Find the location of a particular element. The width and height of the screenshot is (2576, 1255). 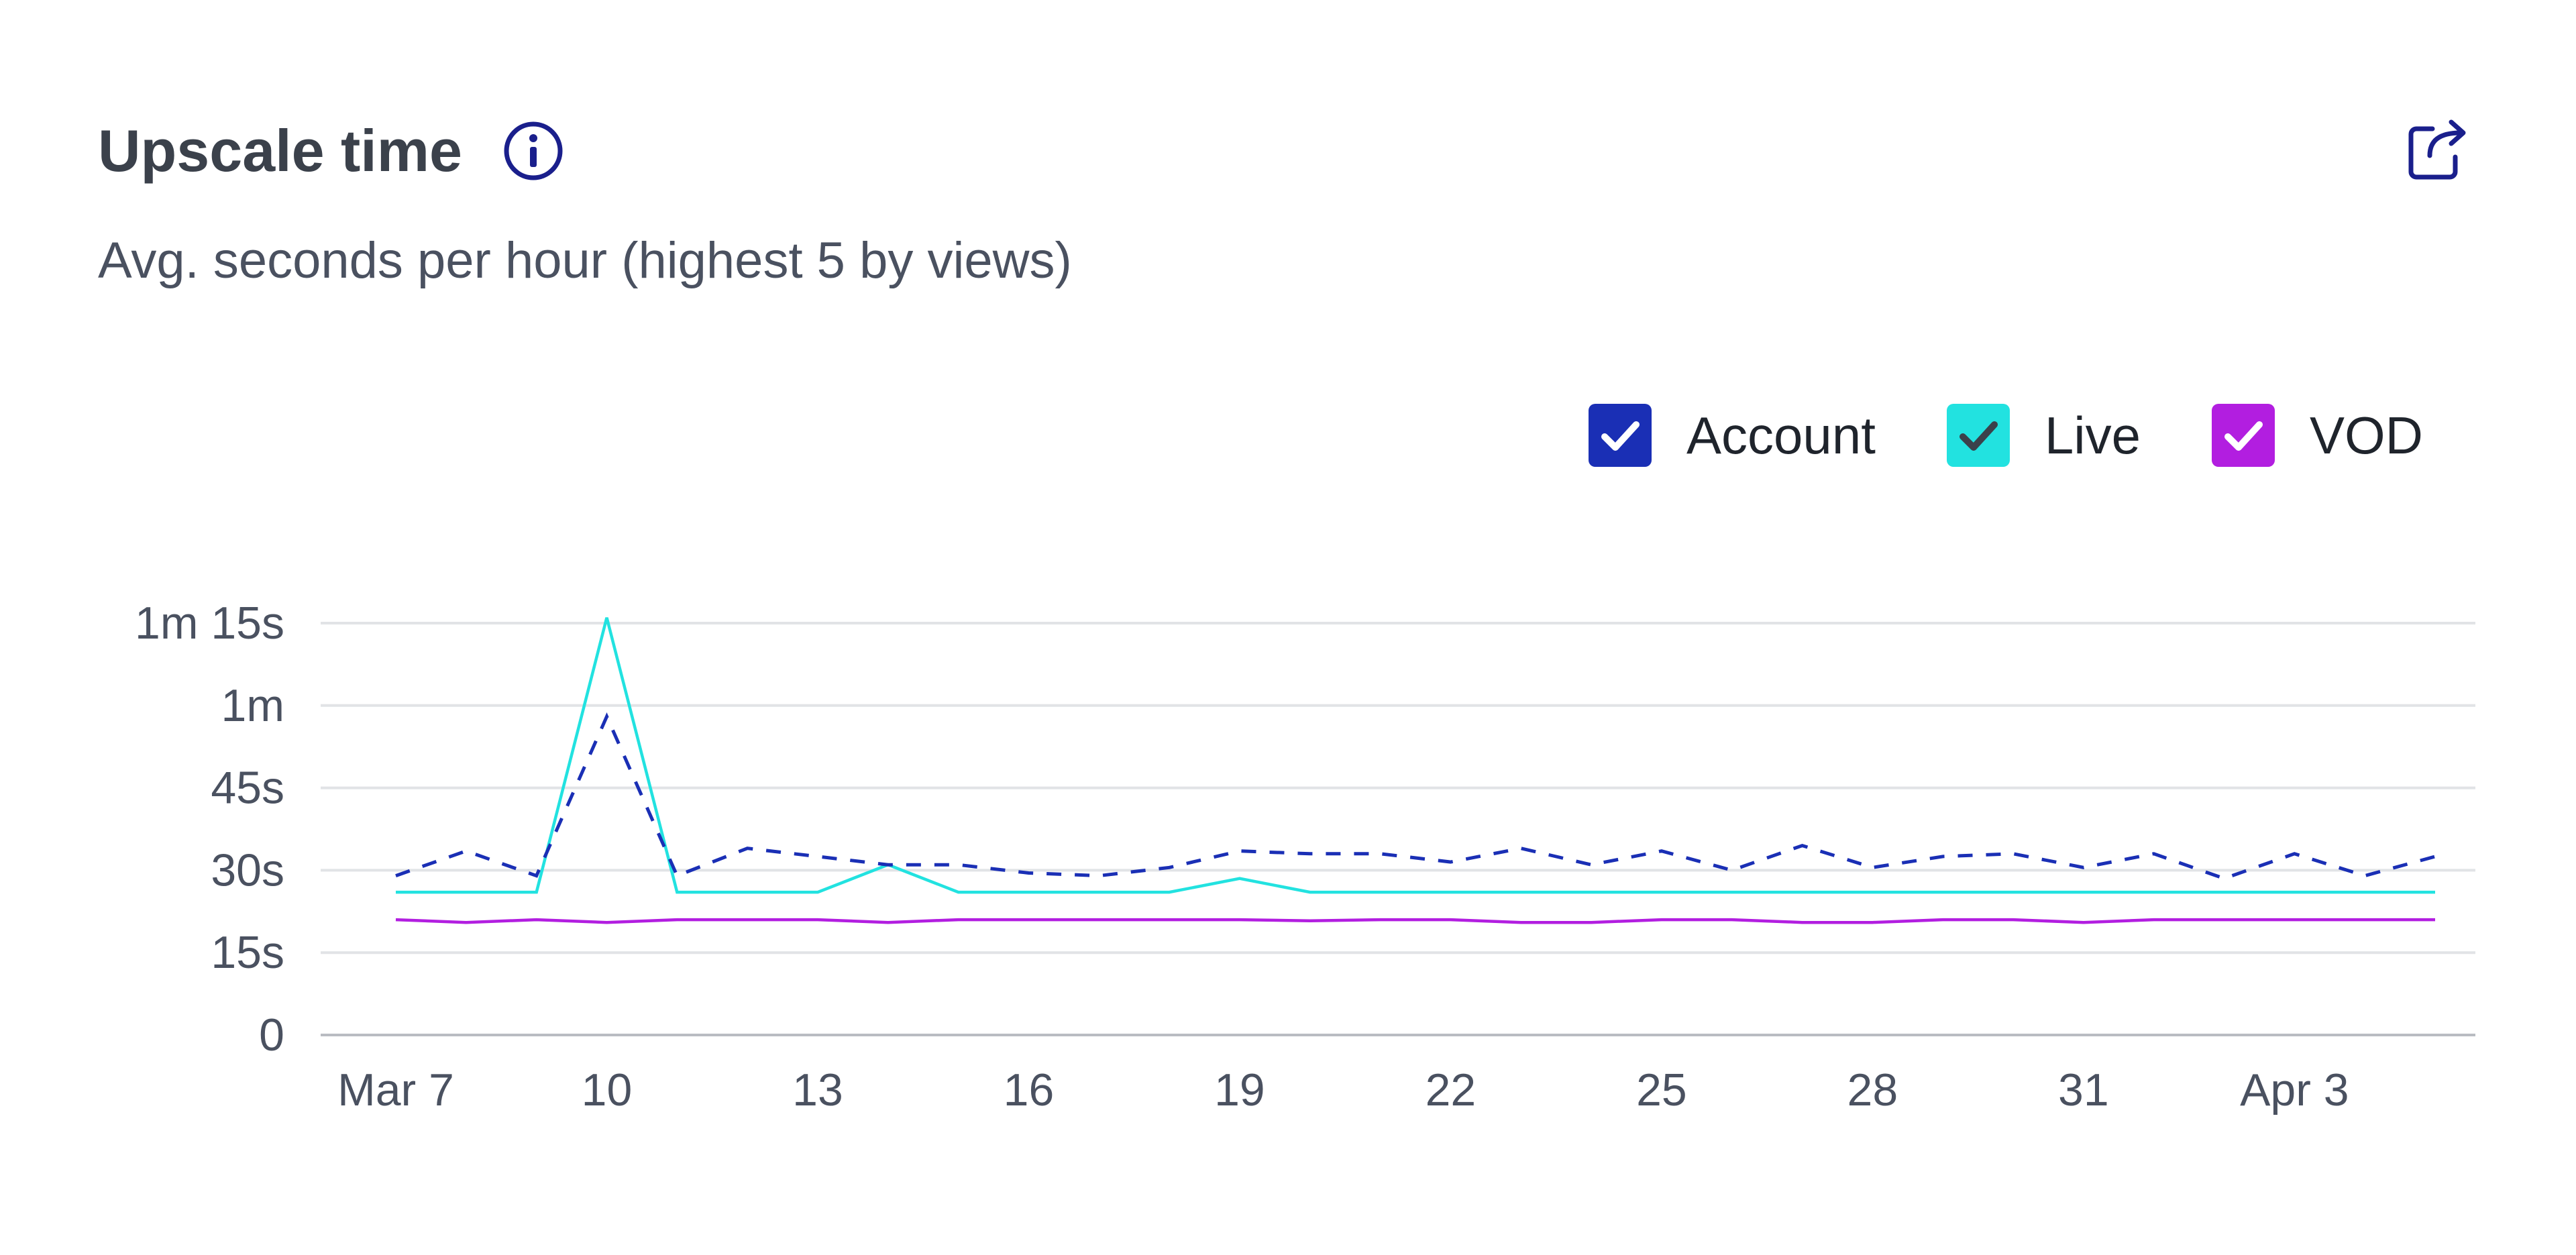

legend-label-vod: VOD is located at coordinates (2366, 435).